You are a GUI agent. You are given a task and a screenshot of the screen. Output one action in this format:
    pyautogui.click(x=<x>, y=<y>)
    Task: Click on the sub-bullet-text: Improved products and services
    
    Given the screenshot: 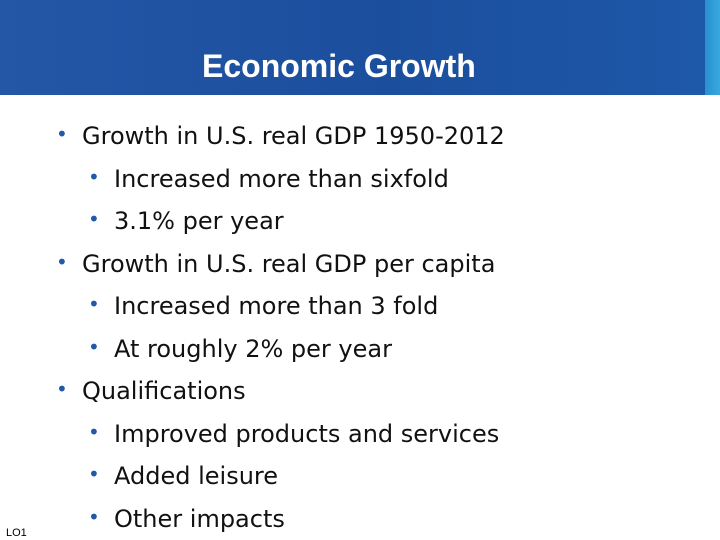 What is the action you would take?
    pyautogui.click(x=307, y=433)
    